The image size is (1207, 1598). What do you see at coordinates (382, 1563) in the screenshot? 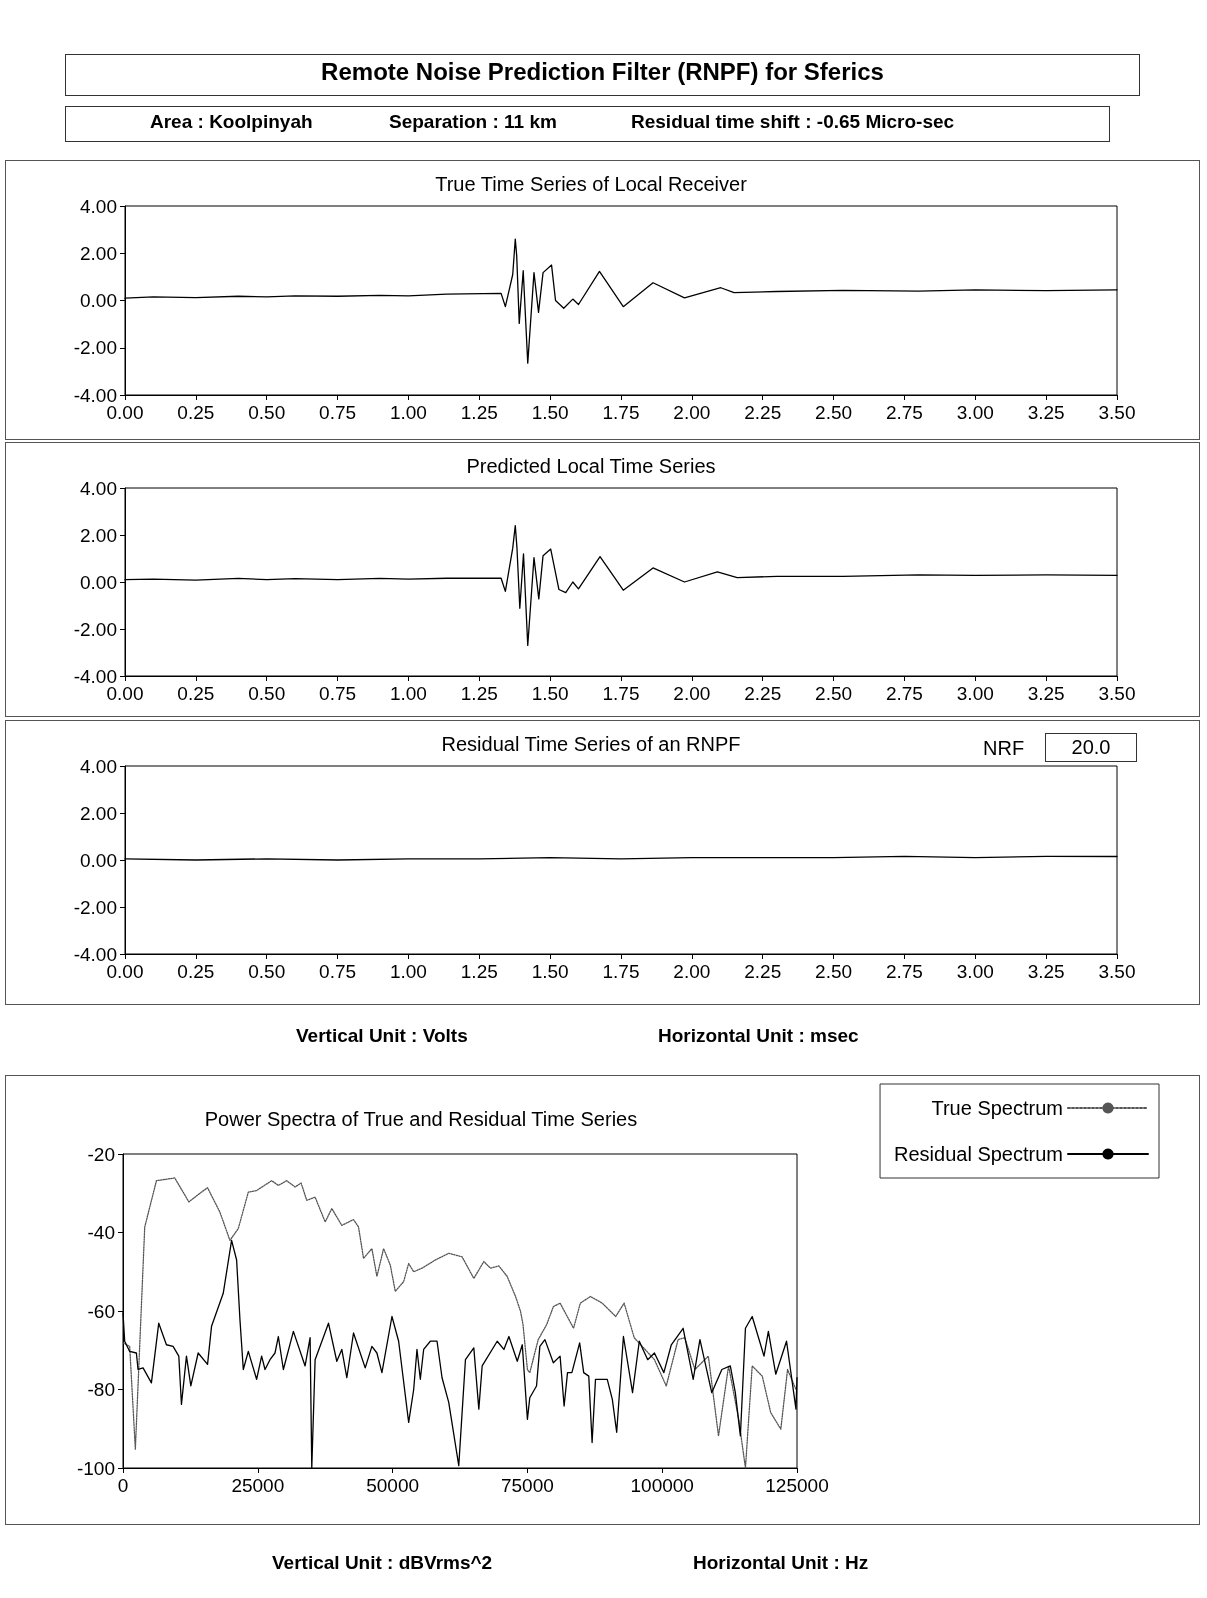
I see `text: Vertical Unit : dBVrms^2` at bounding box center [382, 1563].